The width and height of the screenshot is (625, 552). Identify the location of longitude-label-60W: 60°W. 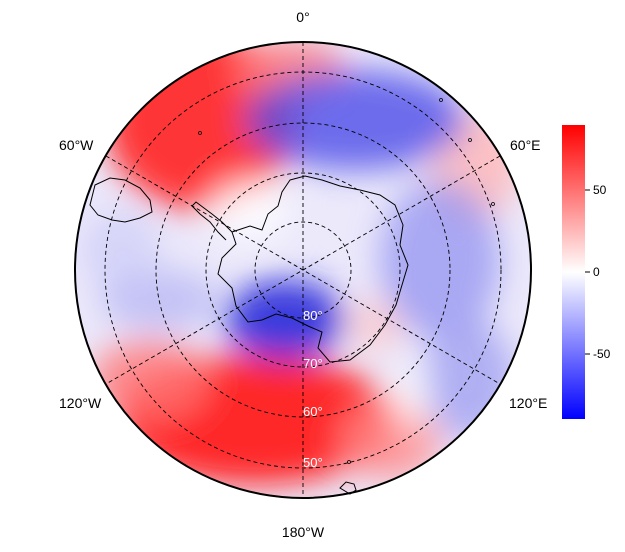
(76, 145).